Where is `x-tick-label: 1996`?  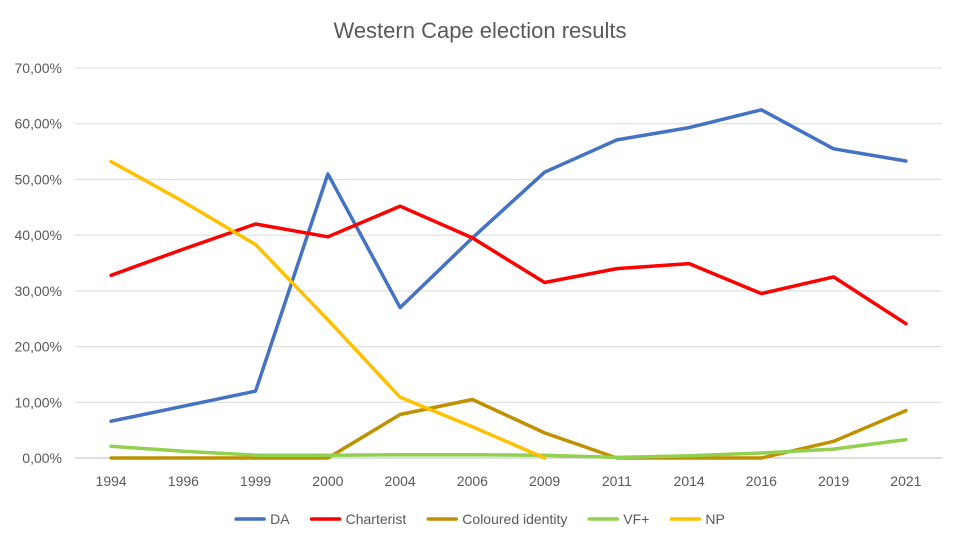 x-tick-label: 1996 is located at coordinates (183, 481).